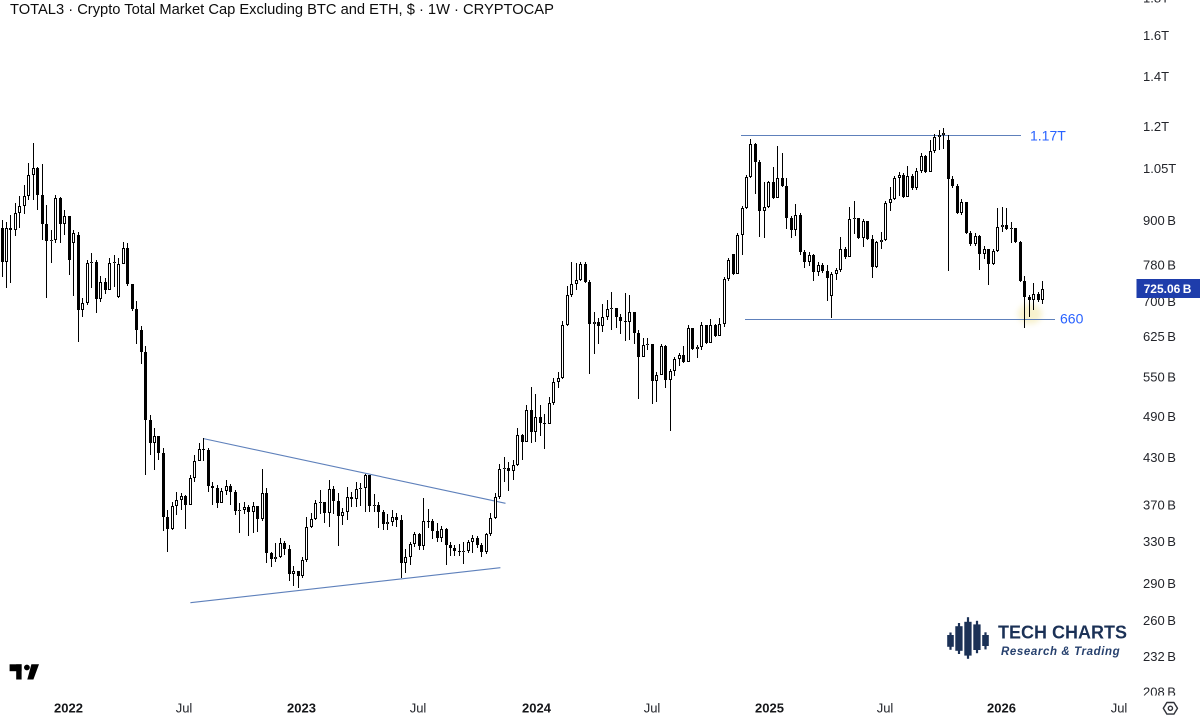  What do you see at coordinates (1159, 416) in the screenshot?
I see `svg-text: 490 B` at bounding box center [1159, 416].